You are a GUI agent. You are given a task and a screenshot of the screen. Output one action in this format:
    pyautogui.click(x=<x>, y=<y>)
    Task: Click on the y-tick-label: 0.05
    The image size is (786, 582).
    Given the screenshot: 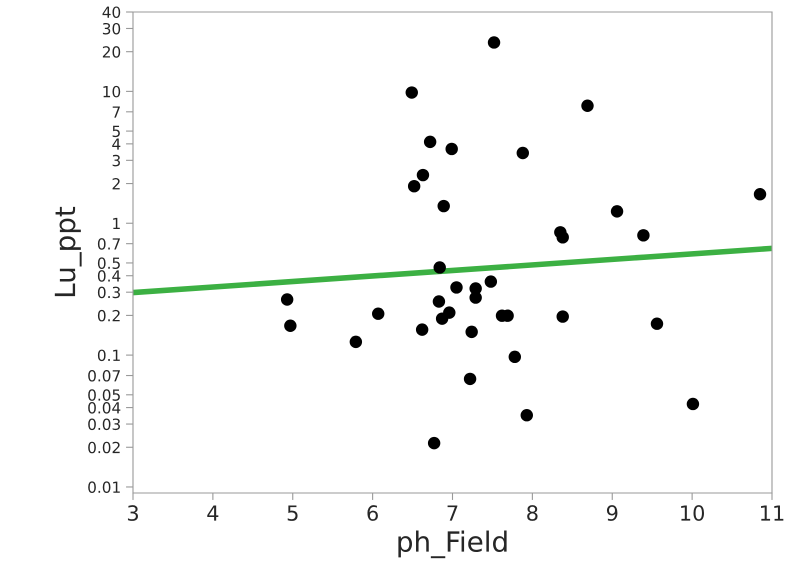 What is the action you would take?
    pyautogui.click(x=104, y=395)
    